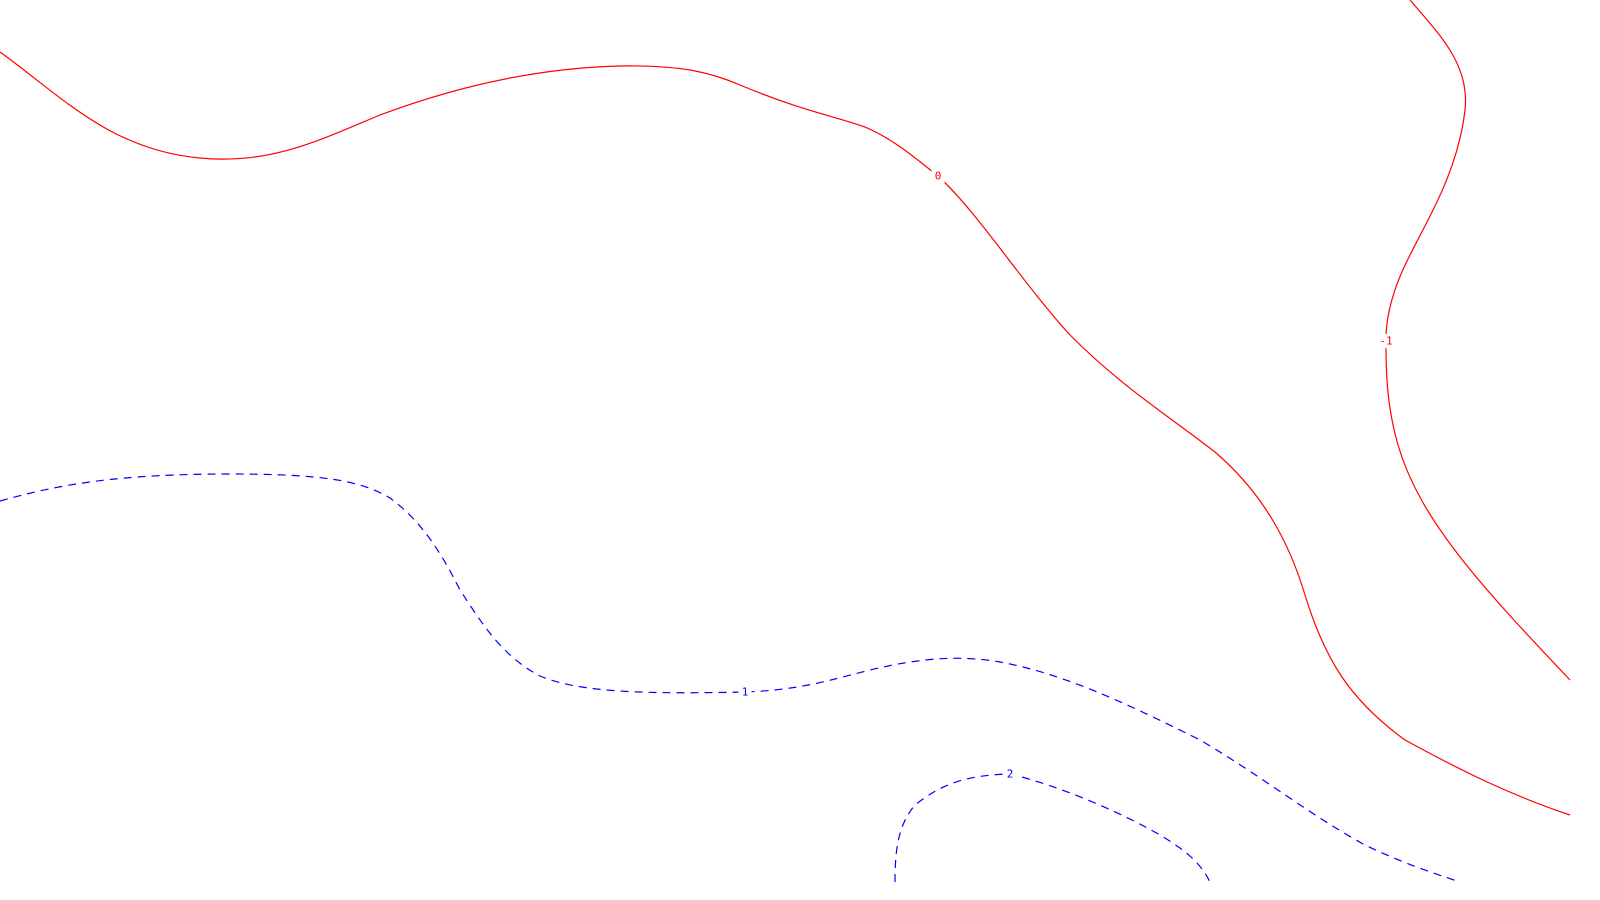  I want to click on contour-label-knockout-minus1, so click(1386, 341).